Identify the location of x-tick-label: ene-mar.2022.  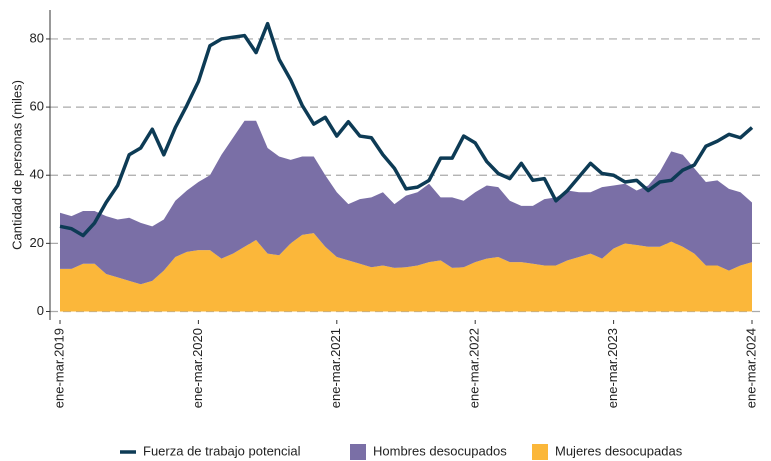
(474, 368).